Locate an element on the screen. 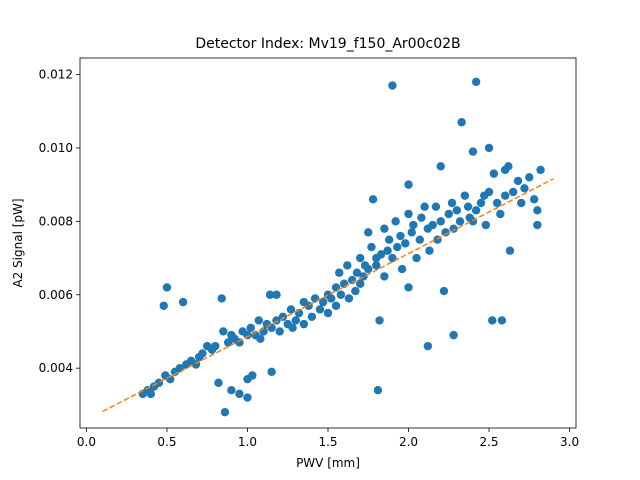 Image resolution: width=640 pixels, height=480 pixels. x-tick-label: 2.0 is located at coordinates (408, 442).